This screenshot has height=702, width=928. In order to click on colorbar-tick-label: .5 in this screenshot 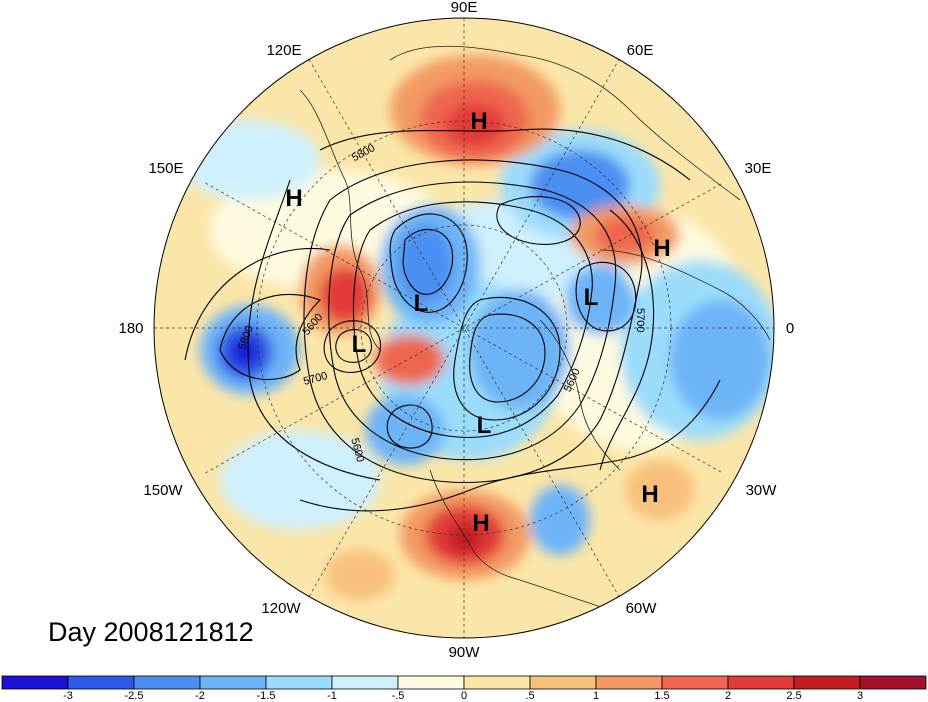, I will do `click(529, 696)`.